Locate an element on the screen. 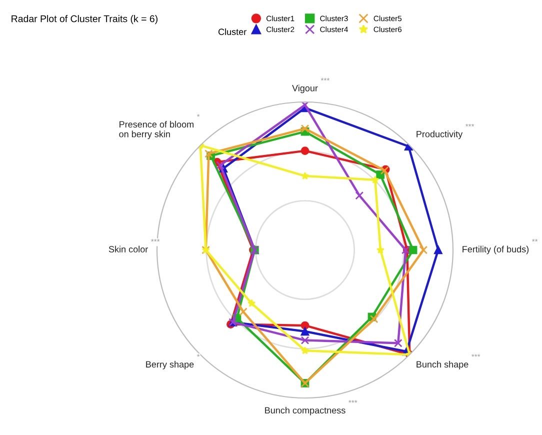  spoke-label: Skin color is located at coordinates (128, 249).